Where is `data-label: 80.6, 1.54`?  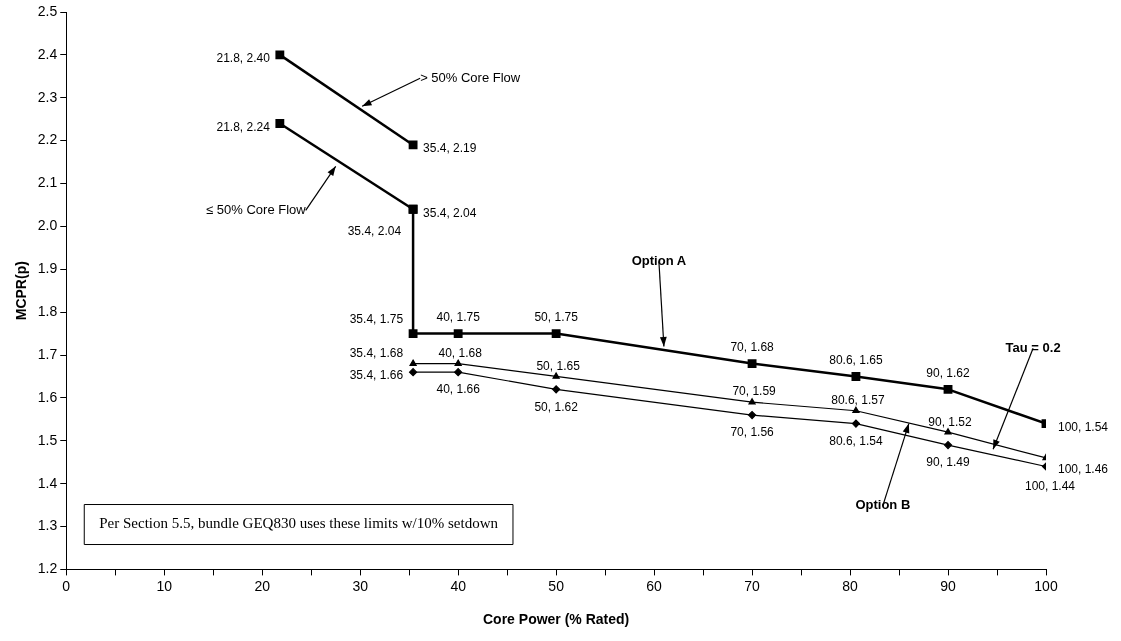
data-label: 80.6, 1.54 is located at coordinates (856, 440).